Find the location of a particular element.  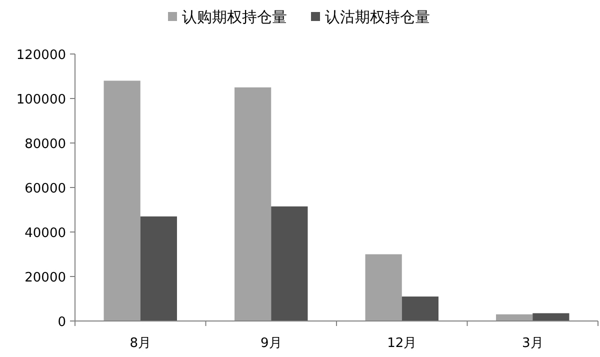

x-tick-label: 12月 is located at coordinates (402, 343).